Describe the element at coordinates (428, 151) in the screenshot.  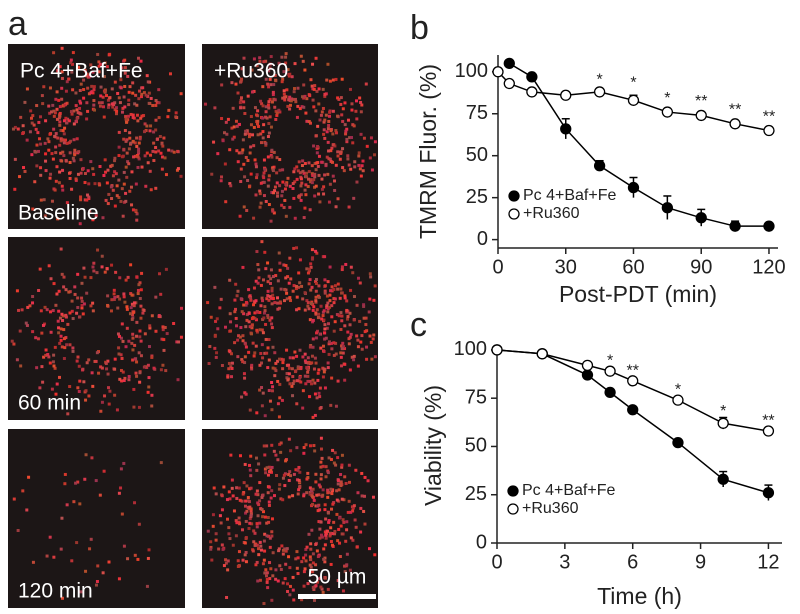
I see `y-axis-label: TMRM Fluor. (%)` at that location.